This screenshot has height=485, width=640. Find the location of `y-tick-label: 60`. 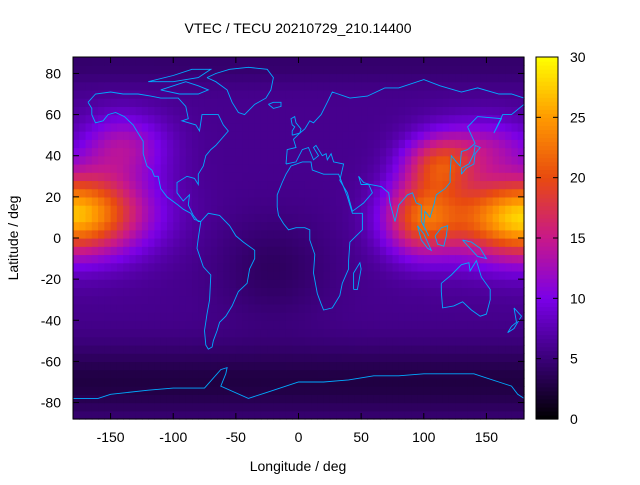

y-tick-label: 60 is located at coordinates (53, 115).